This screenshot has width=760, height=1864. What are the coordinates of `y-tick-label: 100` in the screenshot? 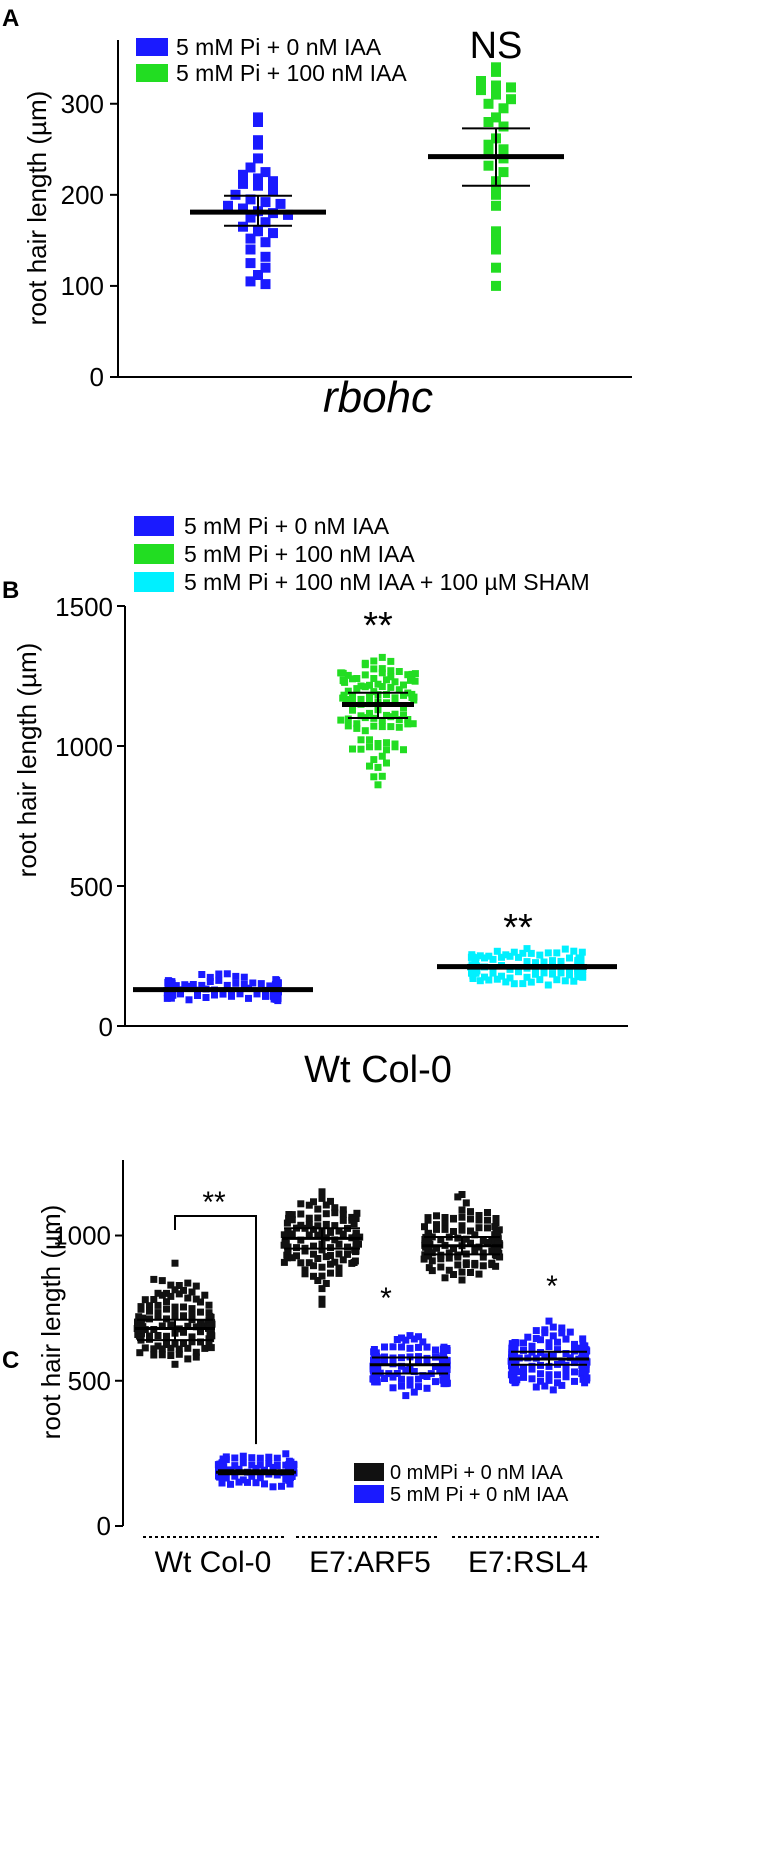 It's located at (82, 286).